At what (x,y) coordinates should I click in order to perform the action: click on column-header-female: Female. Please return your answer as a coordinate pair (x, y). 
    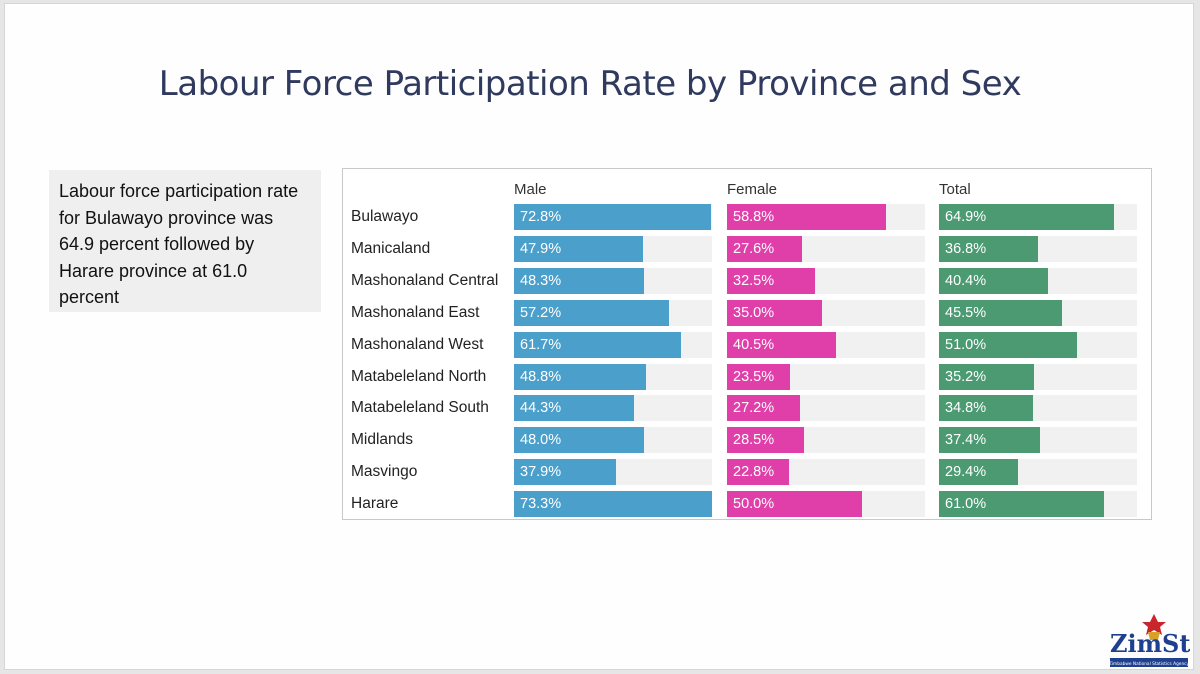
    Looking at the image, I should click on (752, 189).